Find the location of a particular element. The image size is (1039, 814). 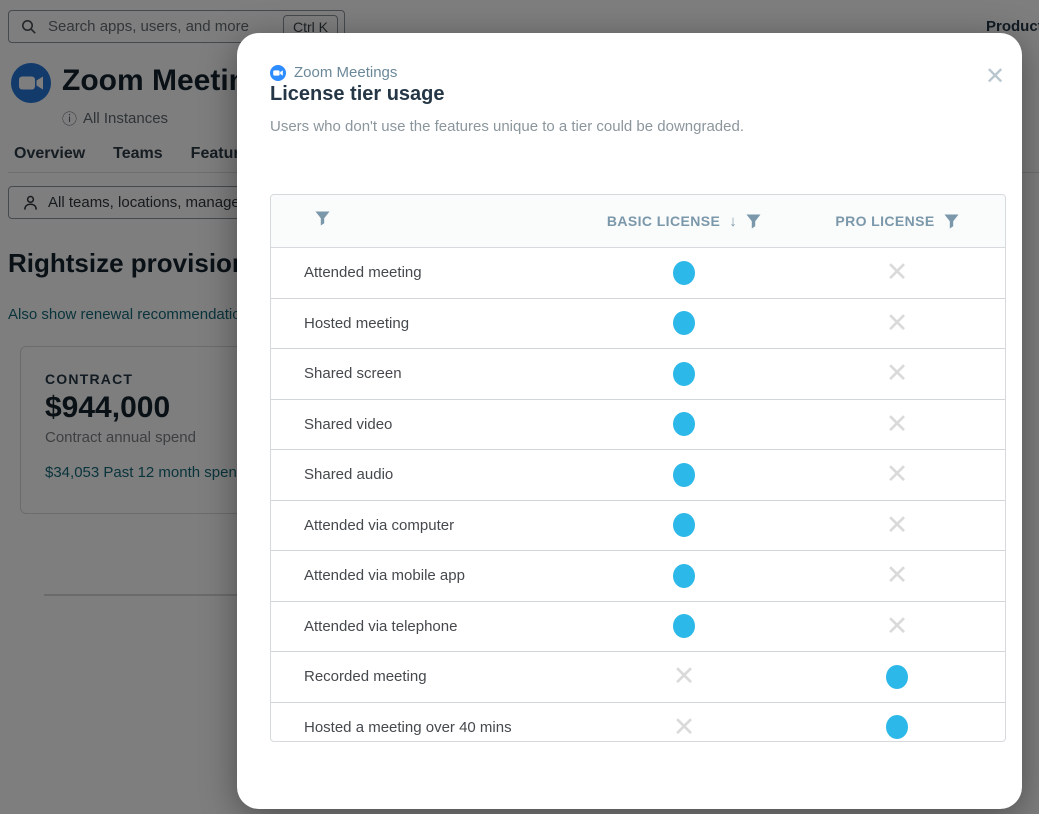

close-icon: ✕ is located at coordinates (995, 76).